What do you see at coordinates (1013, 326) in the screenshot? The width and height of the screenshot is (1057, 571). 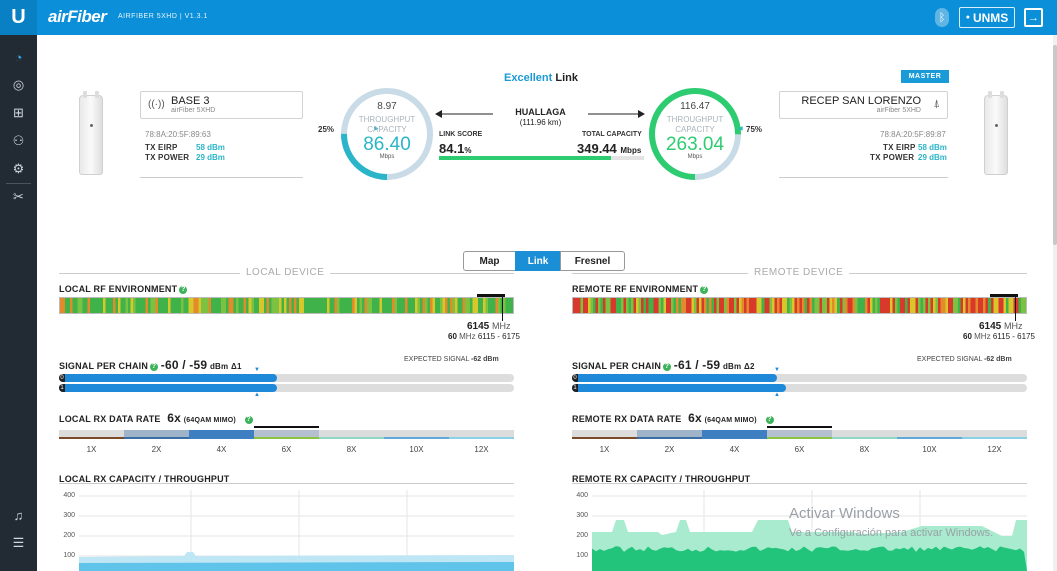 I see `remote-freq-unit: MHz` at bounding box center [1013, 326].